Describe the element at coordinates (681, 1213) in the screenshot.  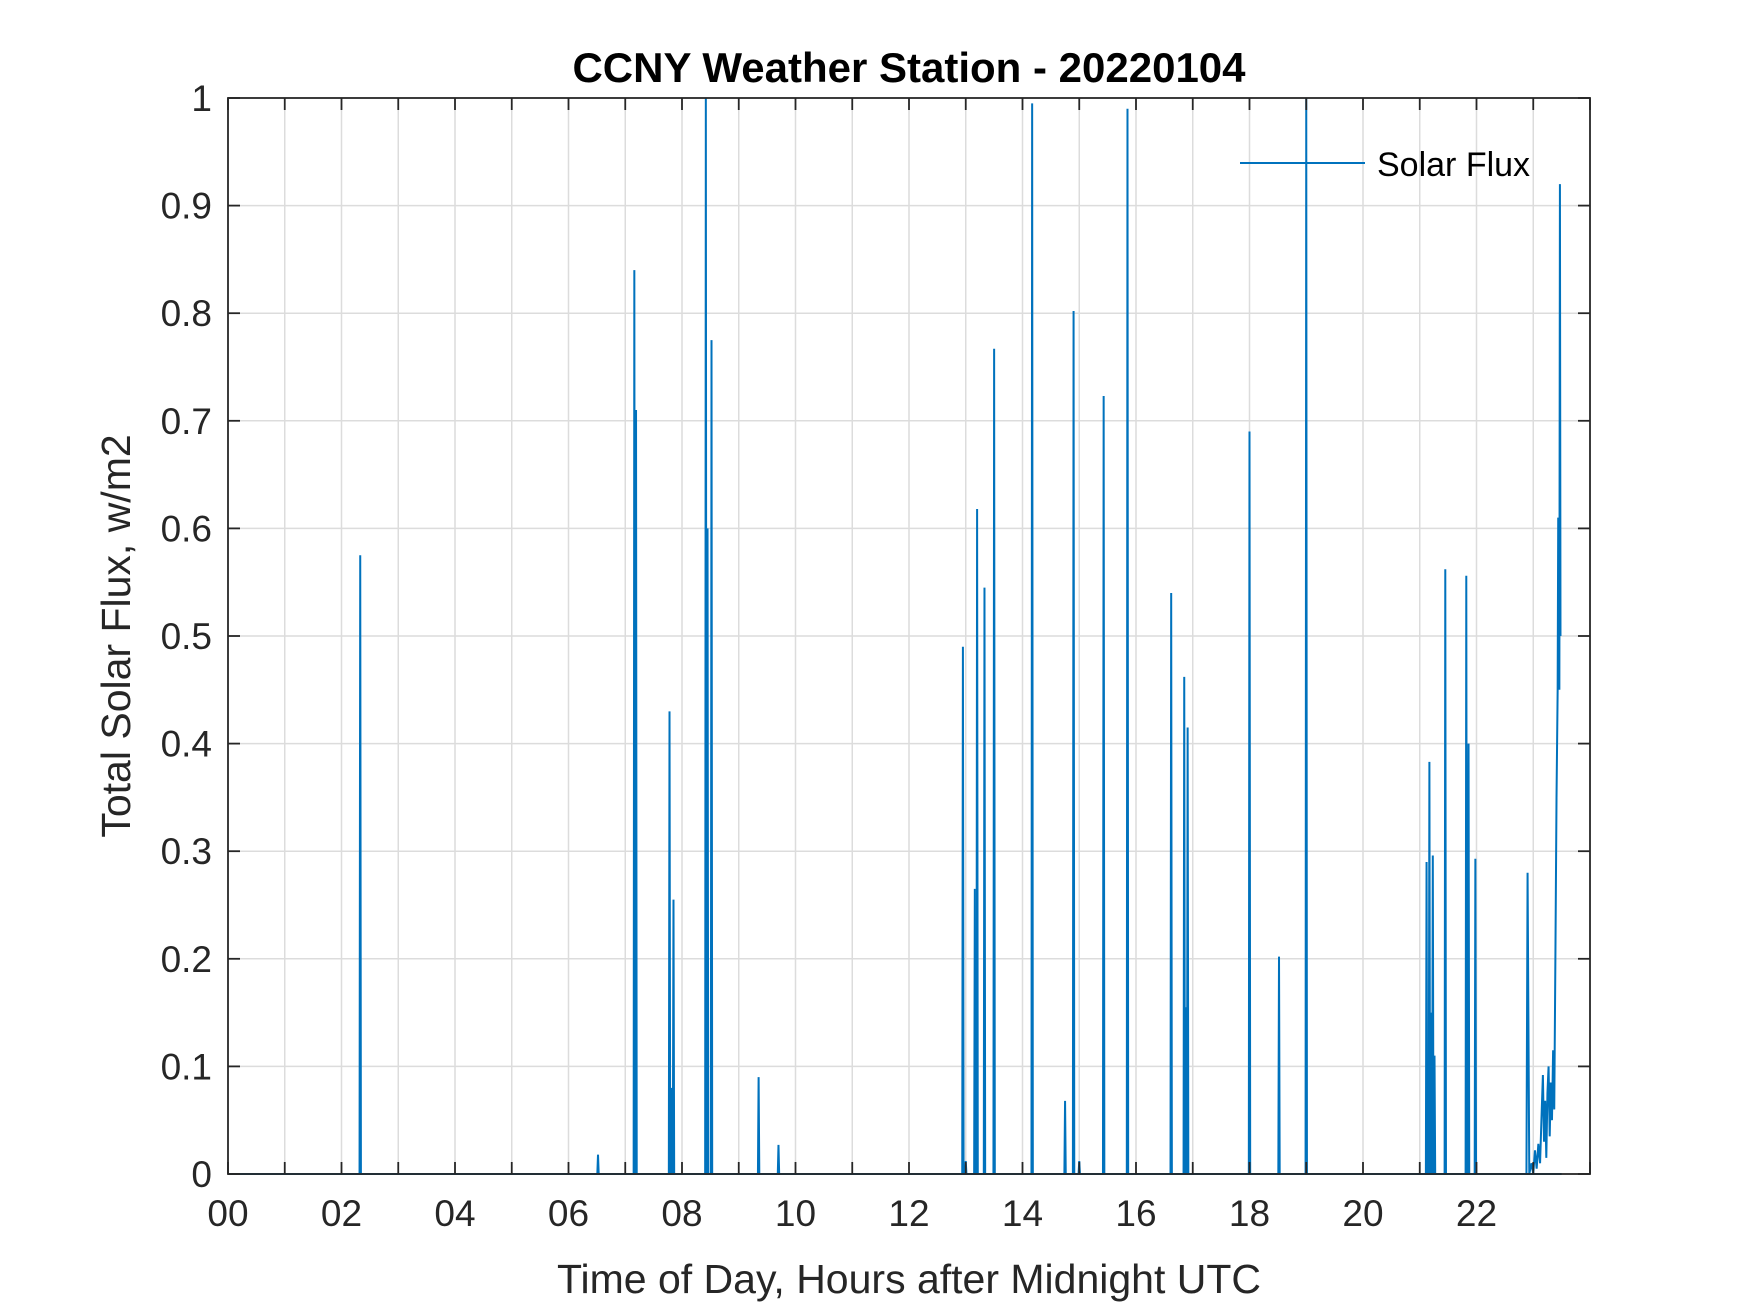
I see `x-tick-label: 08` at that location.